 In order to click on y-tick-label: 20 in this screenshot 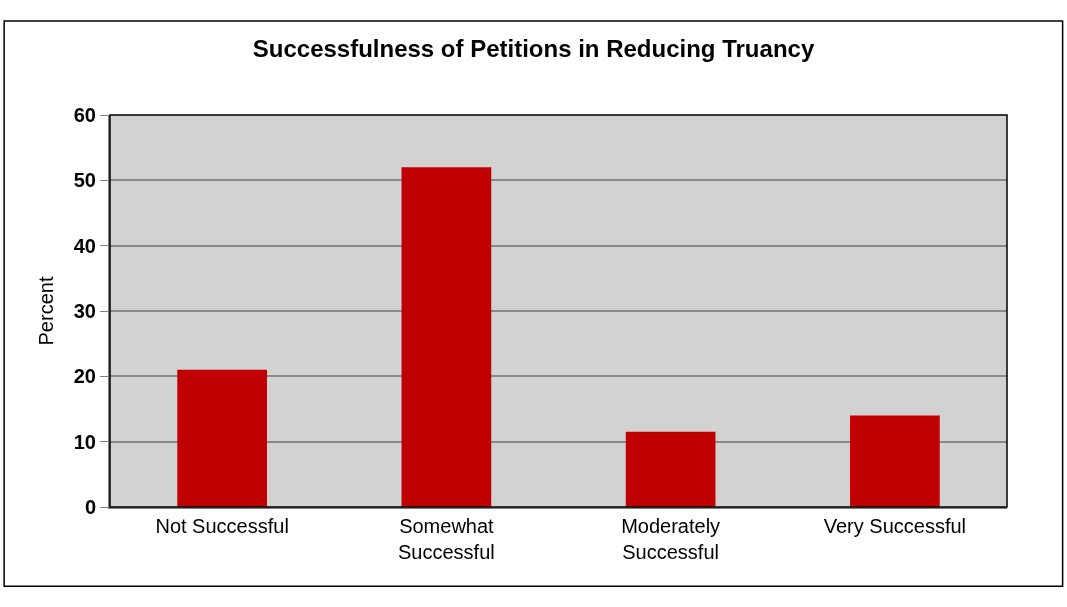, I will do `click(84, 376)`.